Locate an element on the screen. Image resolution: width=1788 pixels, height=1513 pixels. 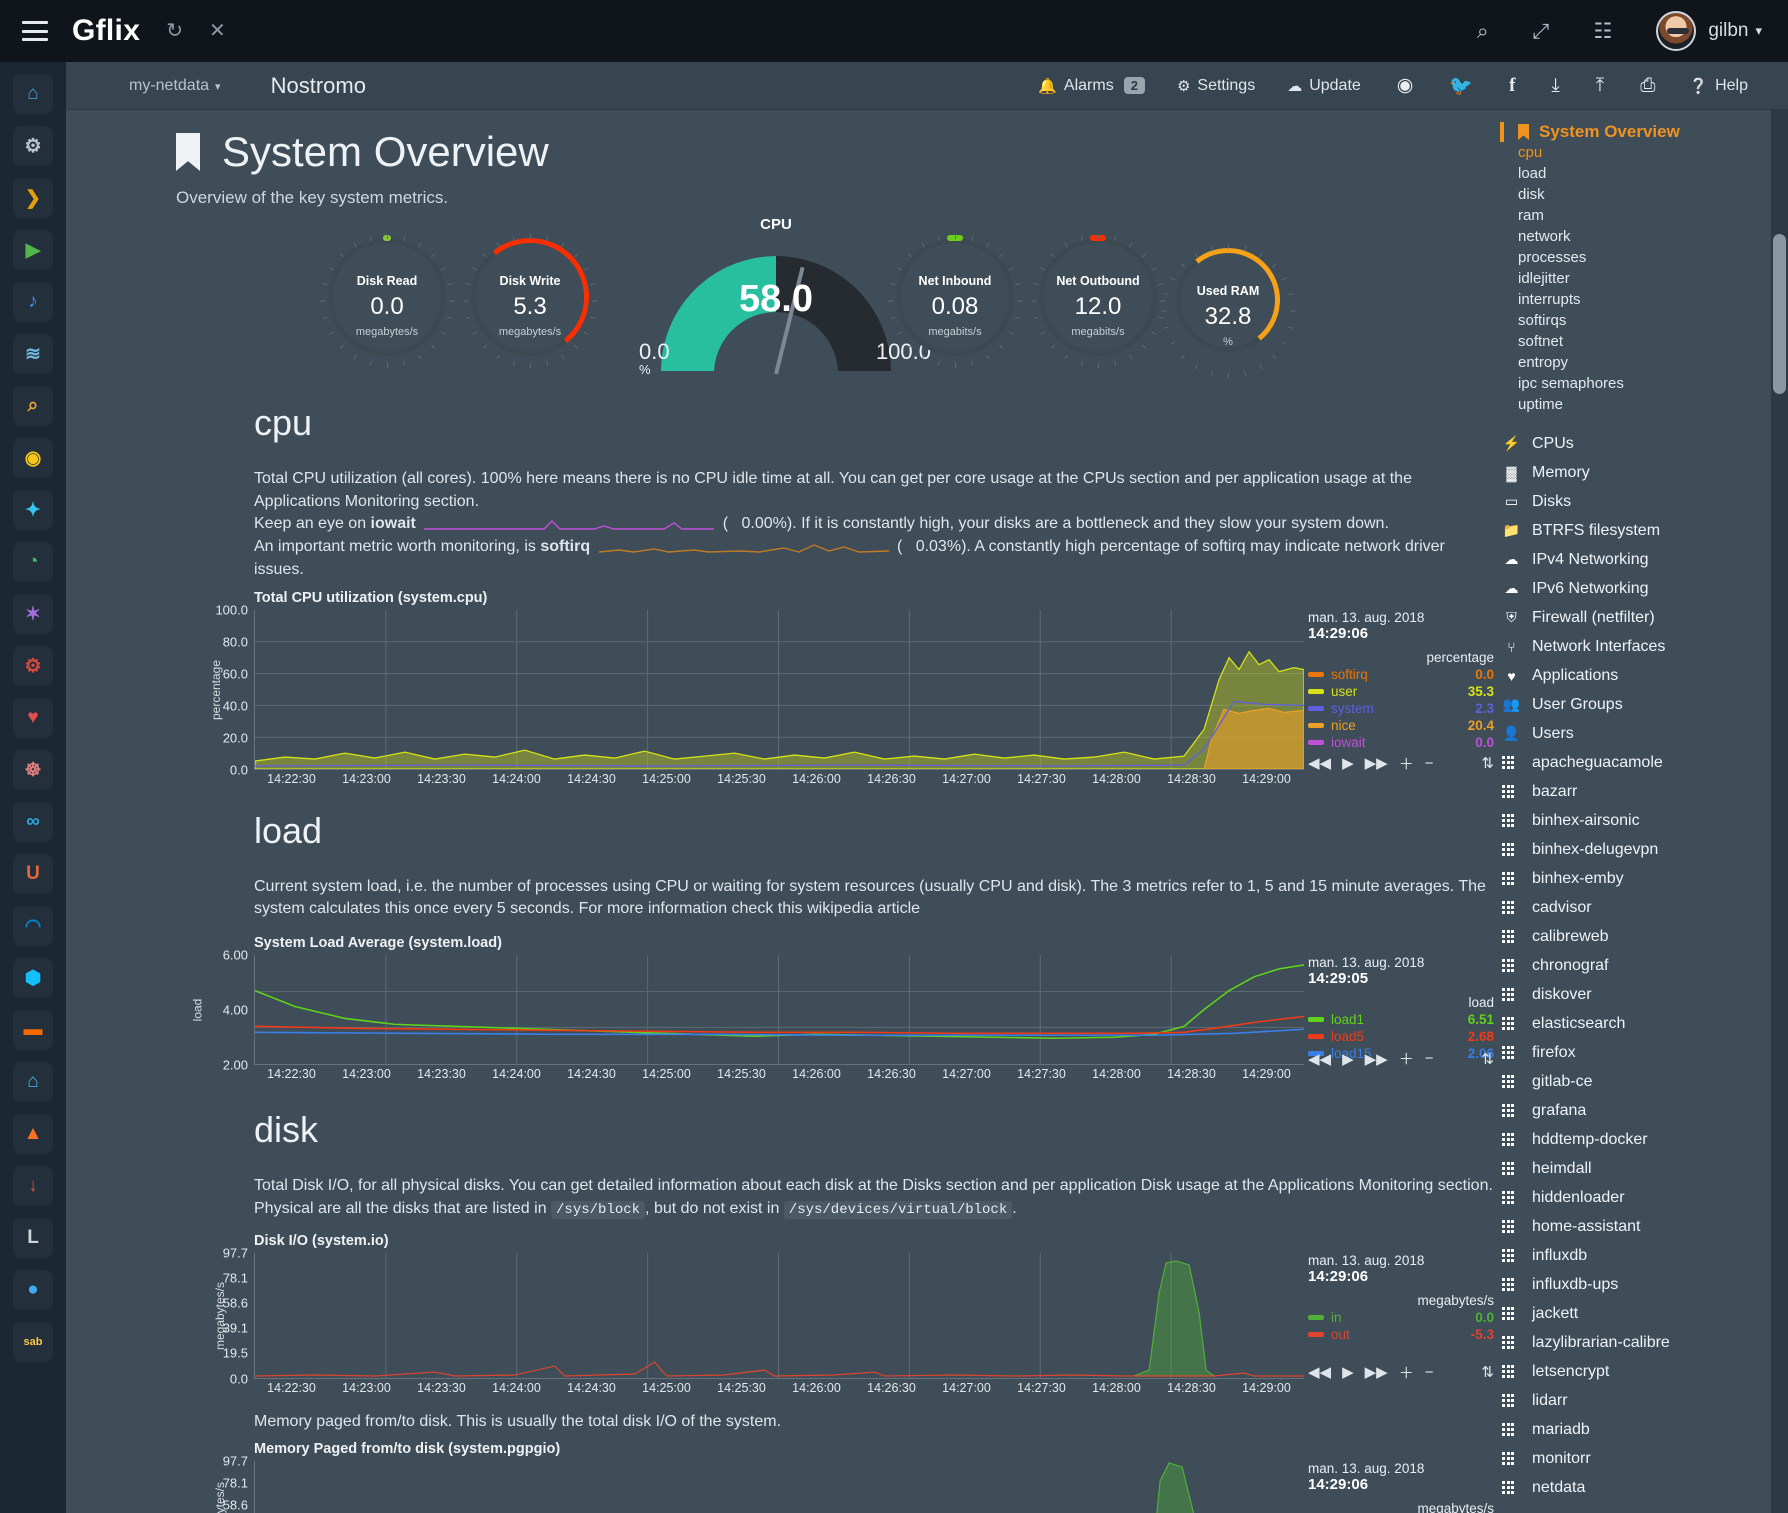
alarms-button: 🔔 Alarms 2 is located at coordinates (1091, 86).